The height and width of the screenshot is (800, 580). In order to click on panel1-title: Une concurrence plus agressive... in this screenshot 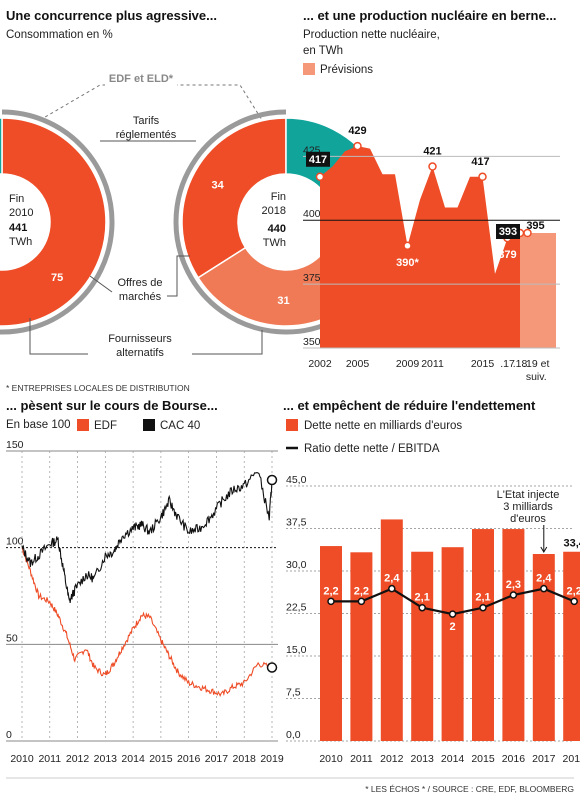, I will do `click(111, 15)`.